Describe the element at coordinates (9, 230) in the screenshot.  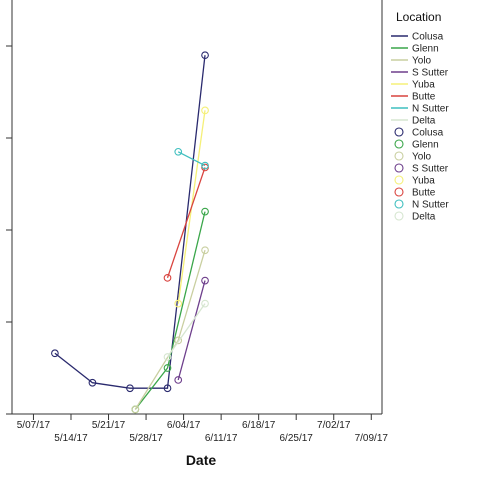
I see `y-axis` at that location.